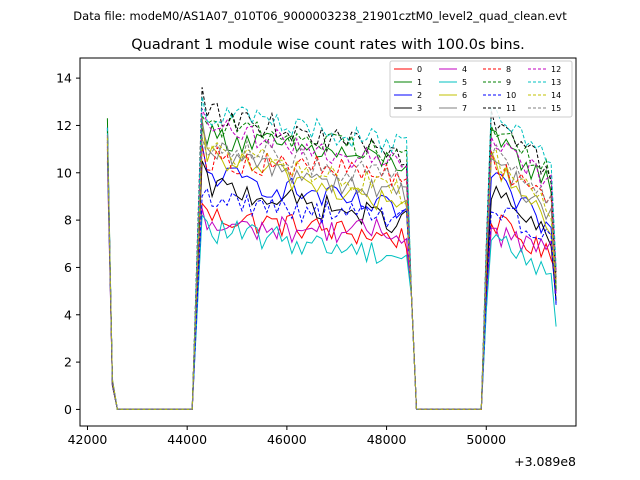 This screenshot has width=640, height=480. I want to click on x-tick-label: 42000, so click(88, 439).